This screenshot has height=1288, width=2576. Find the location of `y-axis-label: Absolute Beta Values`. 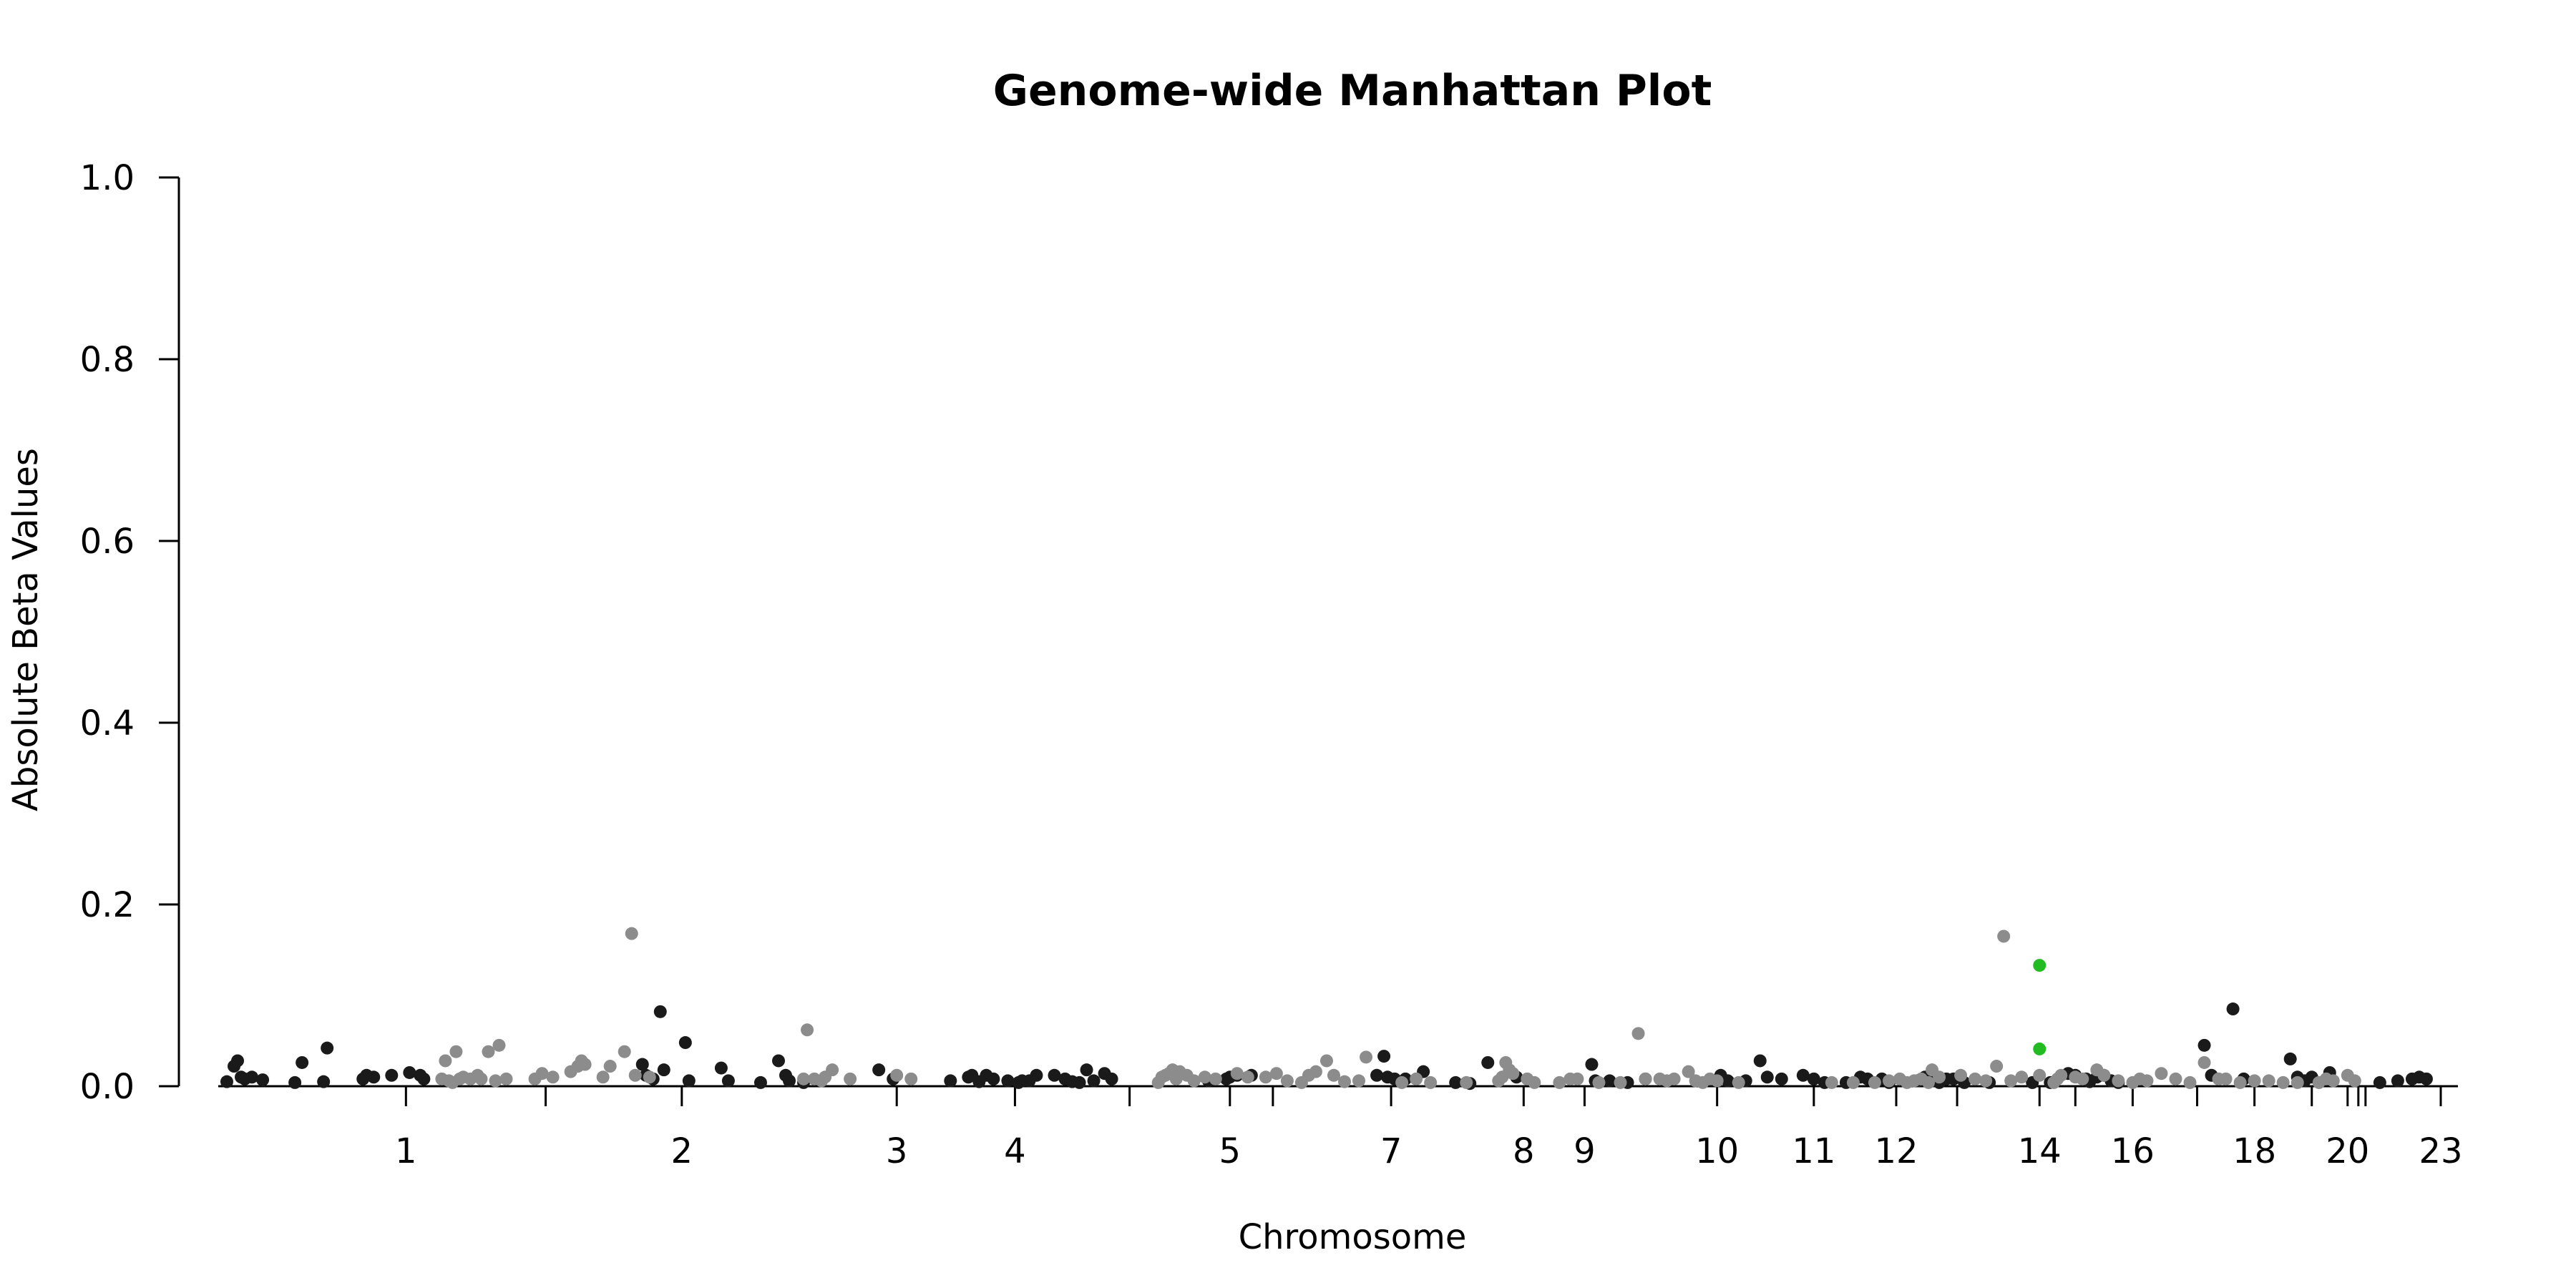

y-axis-label: Absolute Beta Values is located at coordinates (26, 629).